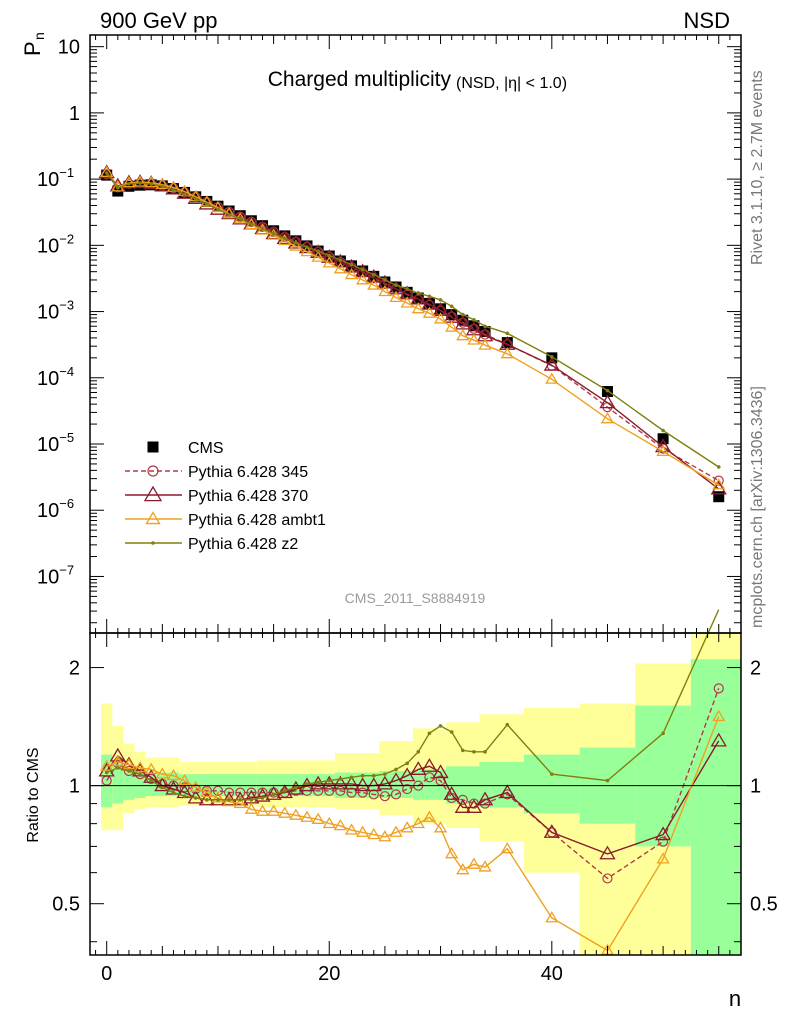  I want to click on header-right: NSD, so click(707, 20).